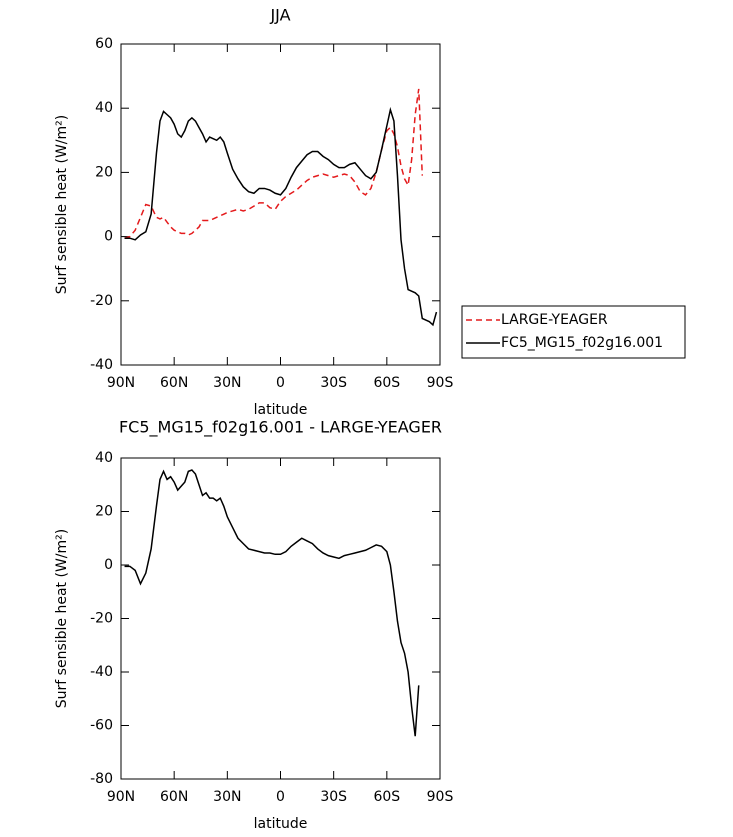  I want to click on legend-label: FC5_MG15_f02g16.001, so click(582, 343).